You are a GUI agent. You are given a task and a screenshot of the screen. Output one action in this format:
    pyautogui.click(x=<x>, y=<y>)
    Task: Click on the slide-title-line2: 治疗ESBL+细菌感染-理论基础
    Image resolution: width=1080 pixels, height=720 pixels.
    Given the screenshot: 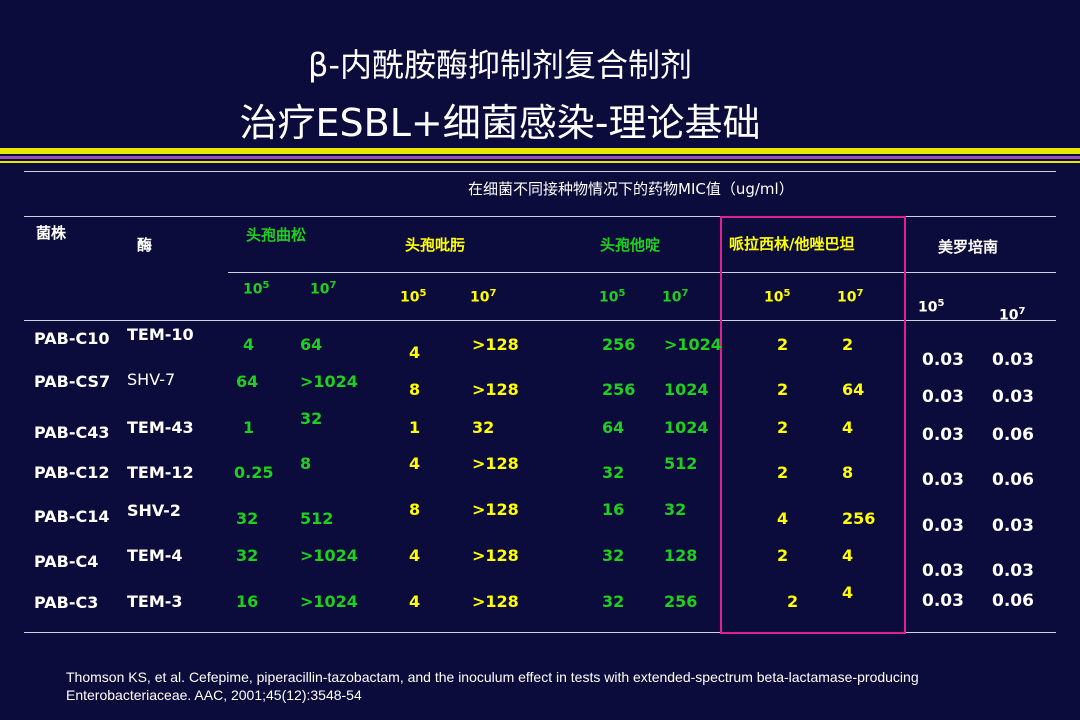 What is the action you would take?
    pyautogui.click(x=500, y=123)
    